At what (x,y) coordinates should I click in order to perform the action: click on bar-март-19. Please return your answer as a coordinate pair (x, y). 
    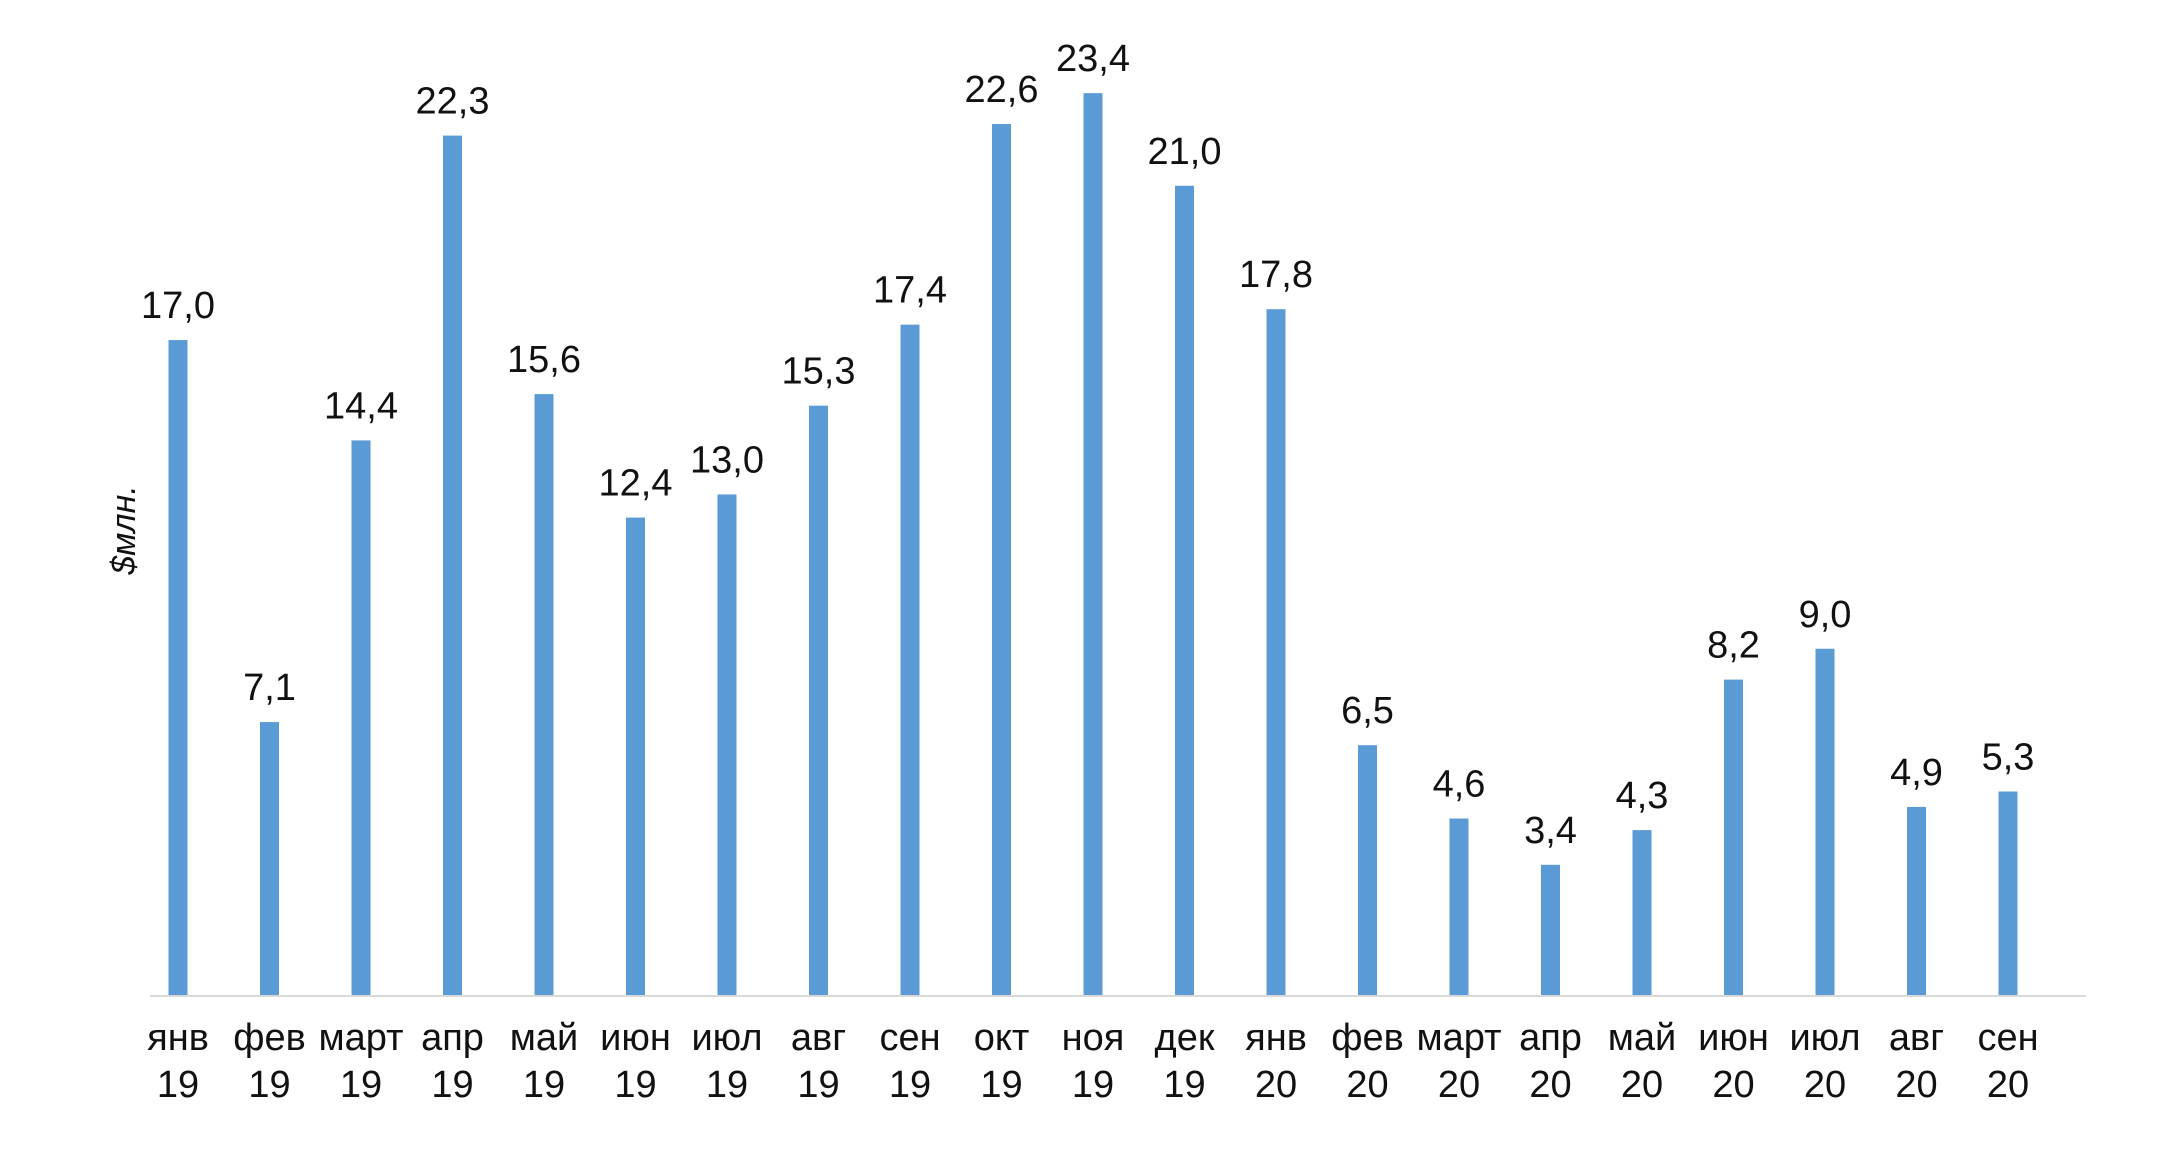
    Looking at the image, I should click on (361, 718).